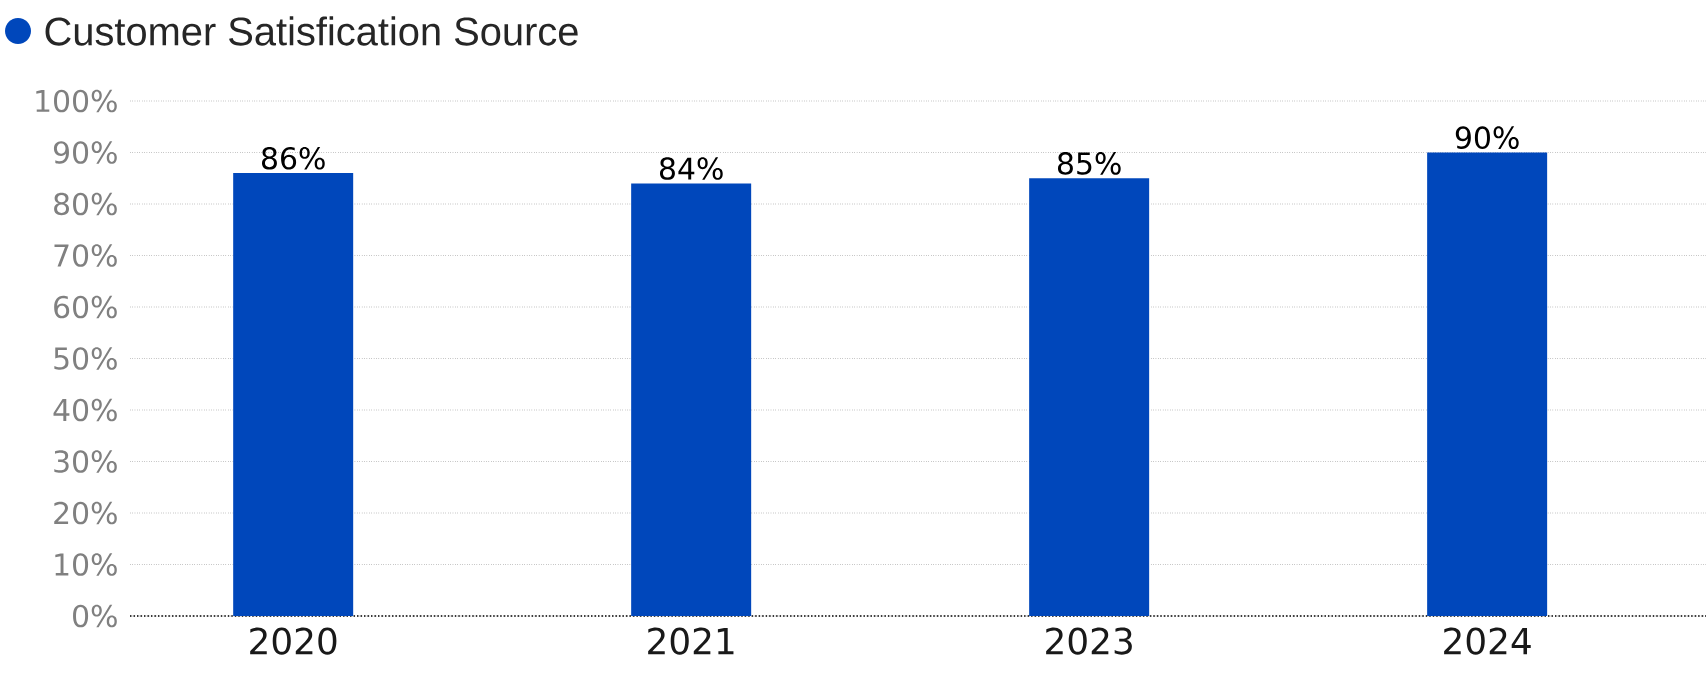 This screenshot has height=681, width=1706. What do you see at coordinates (85, 152) in the screenshot?
I see `y-tick-label: 90%` at bounding box center [85, 152].